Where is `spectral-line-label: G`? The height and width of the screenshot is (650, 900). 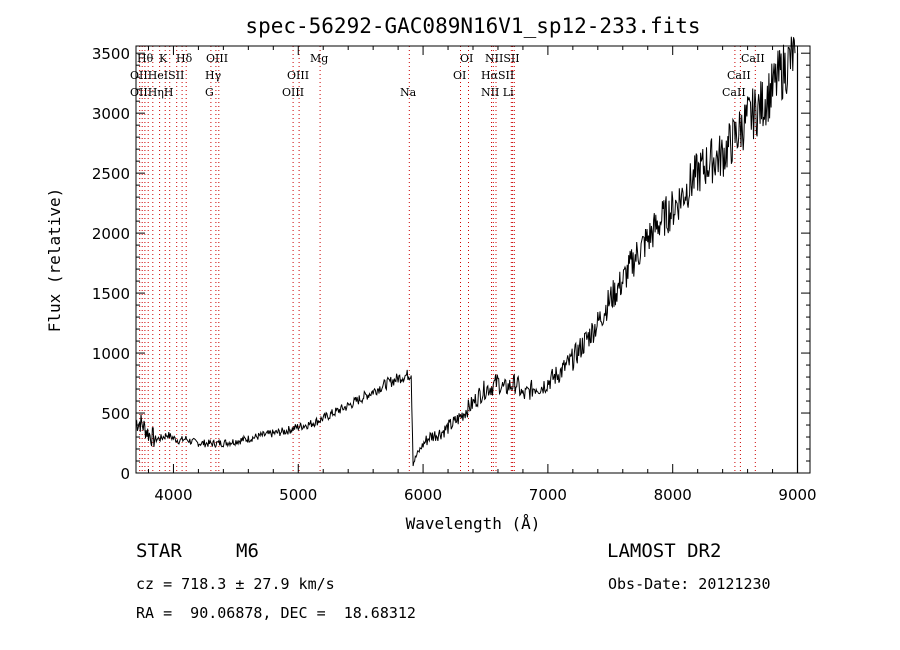 spectral-line-label: G is located at coordinates (209, 92).